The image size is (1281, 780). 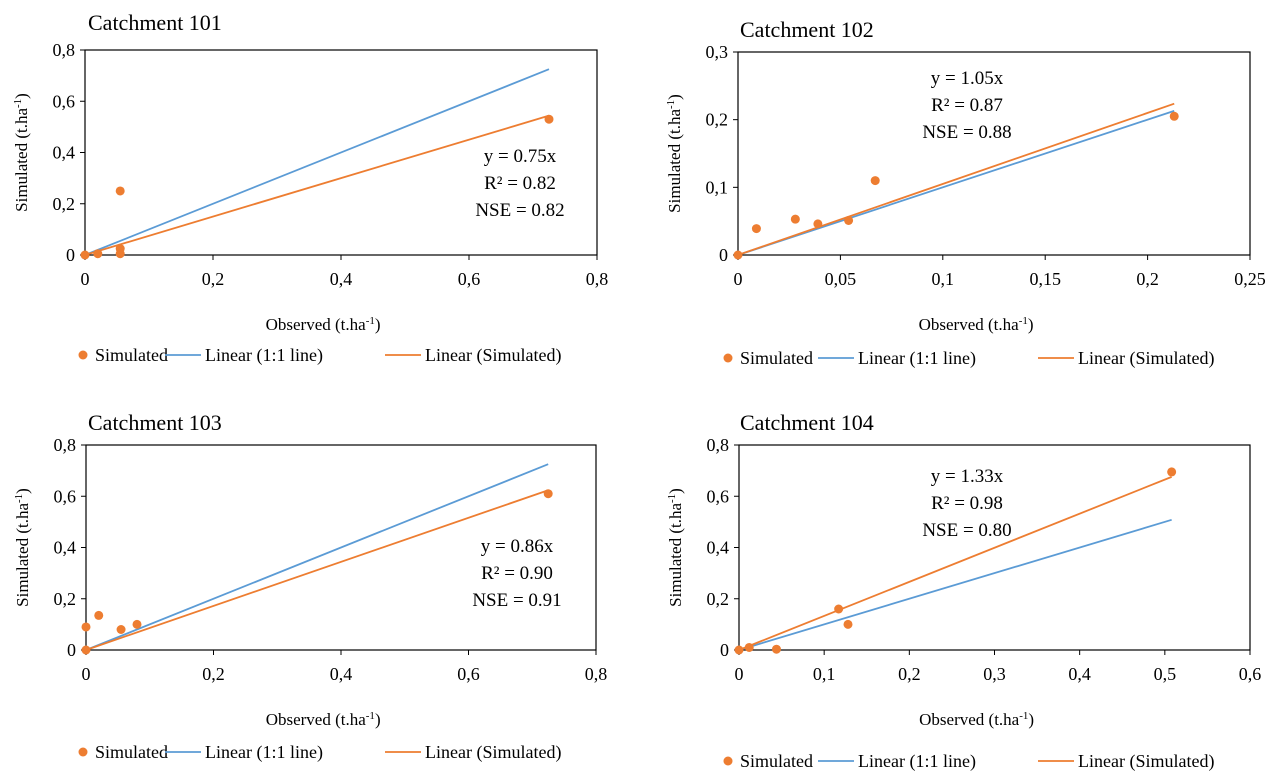 I want to click on regression-annotation: NSE = 0.80, so click(x=966, y=530).